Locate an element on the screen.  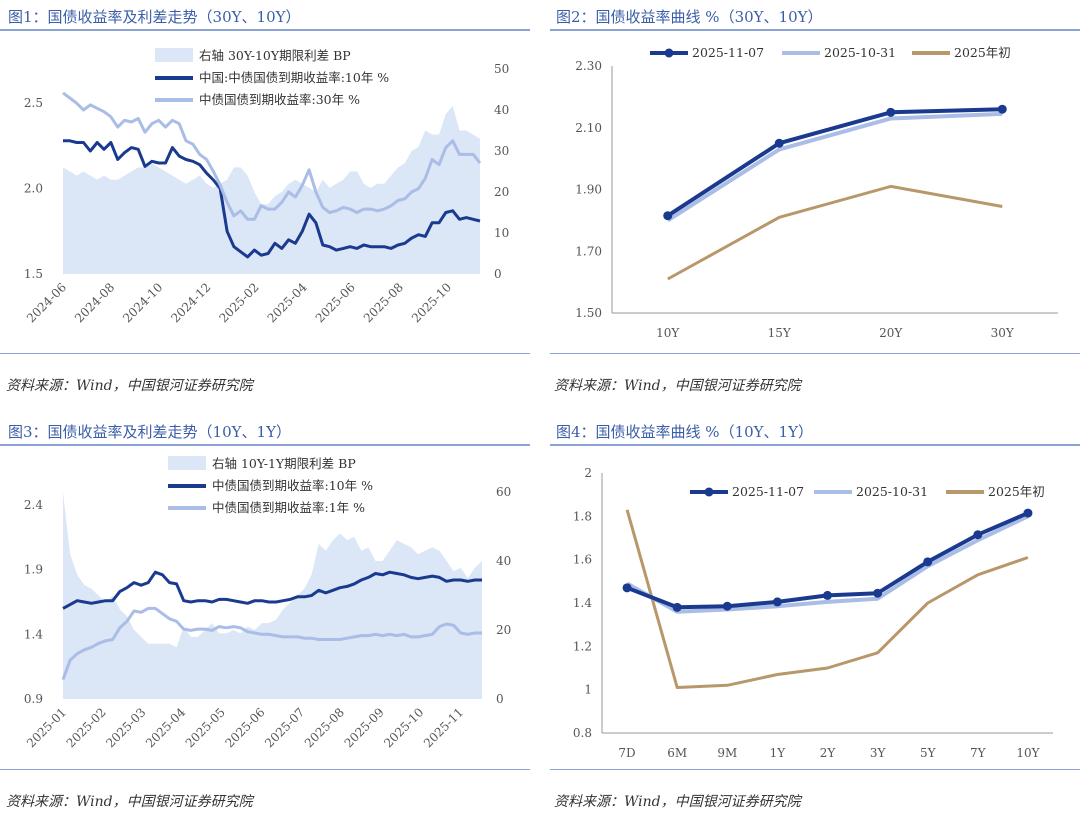
x-tick-label: 2025-11 is located at coordinates (443, 727).